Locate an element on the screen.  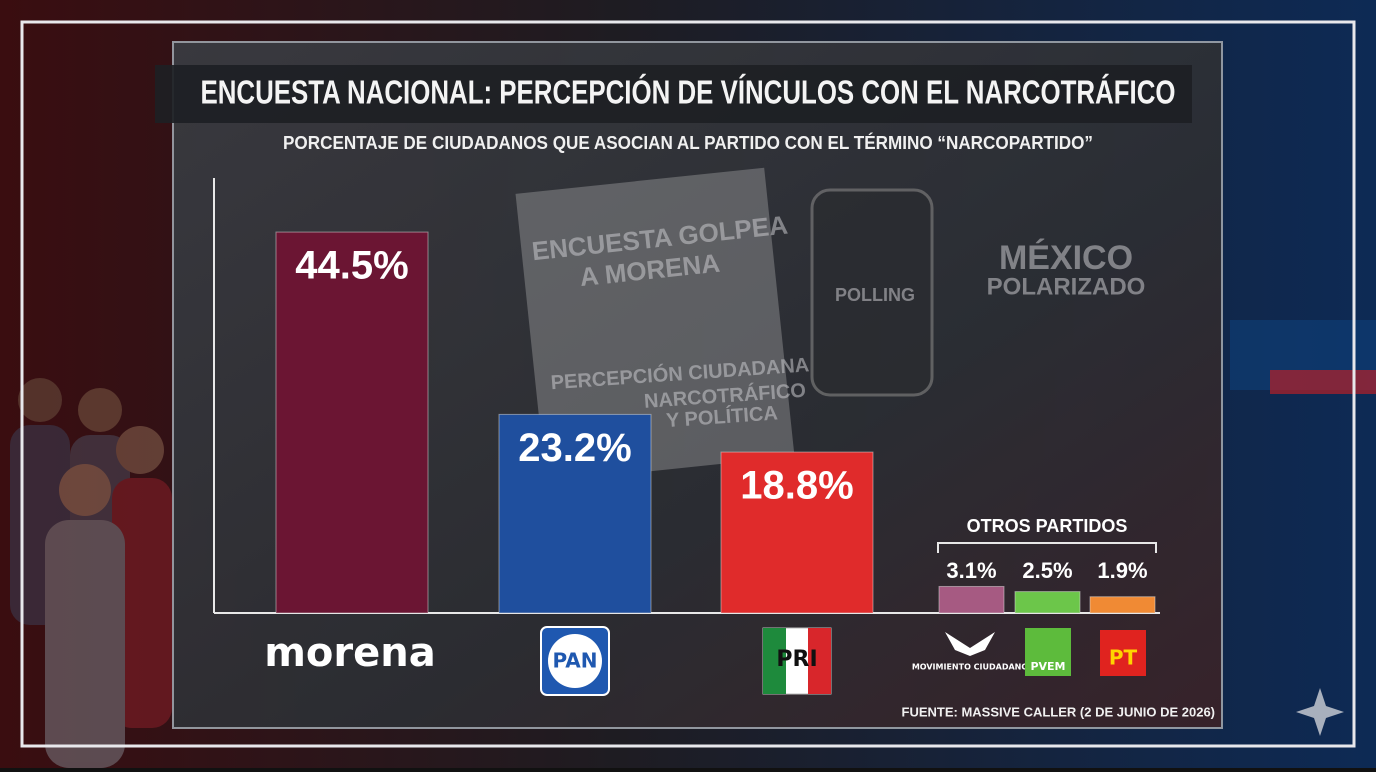
x-tick-label: PRI is located at coordinates (796, 659).